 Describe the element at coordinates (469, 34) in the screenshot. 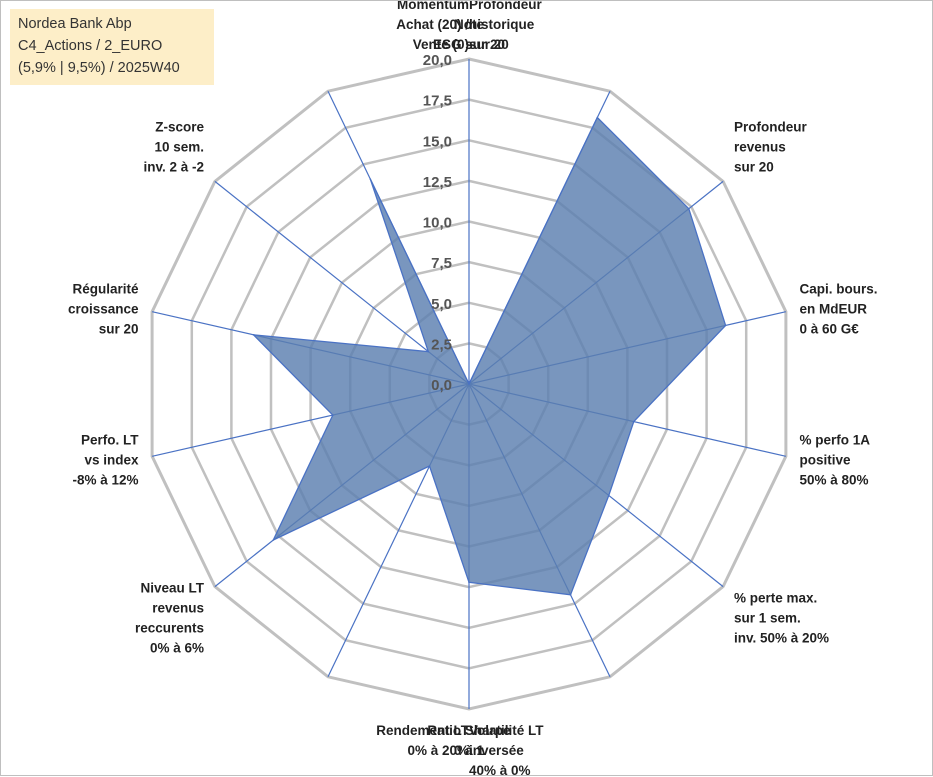

I see `axis-label-0: Note ESG sur 20` at that location.